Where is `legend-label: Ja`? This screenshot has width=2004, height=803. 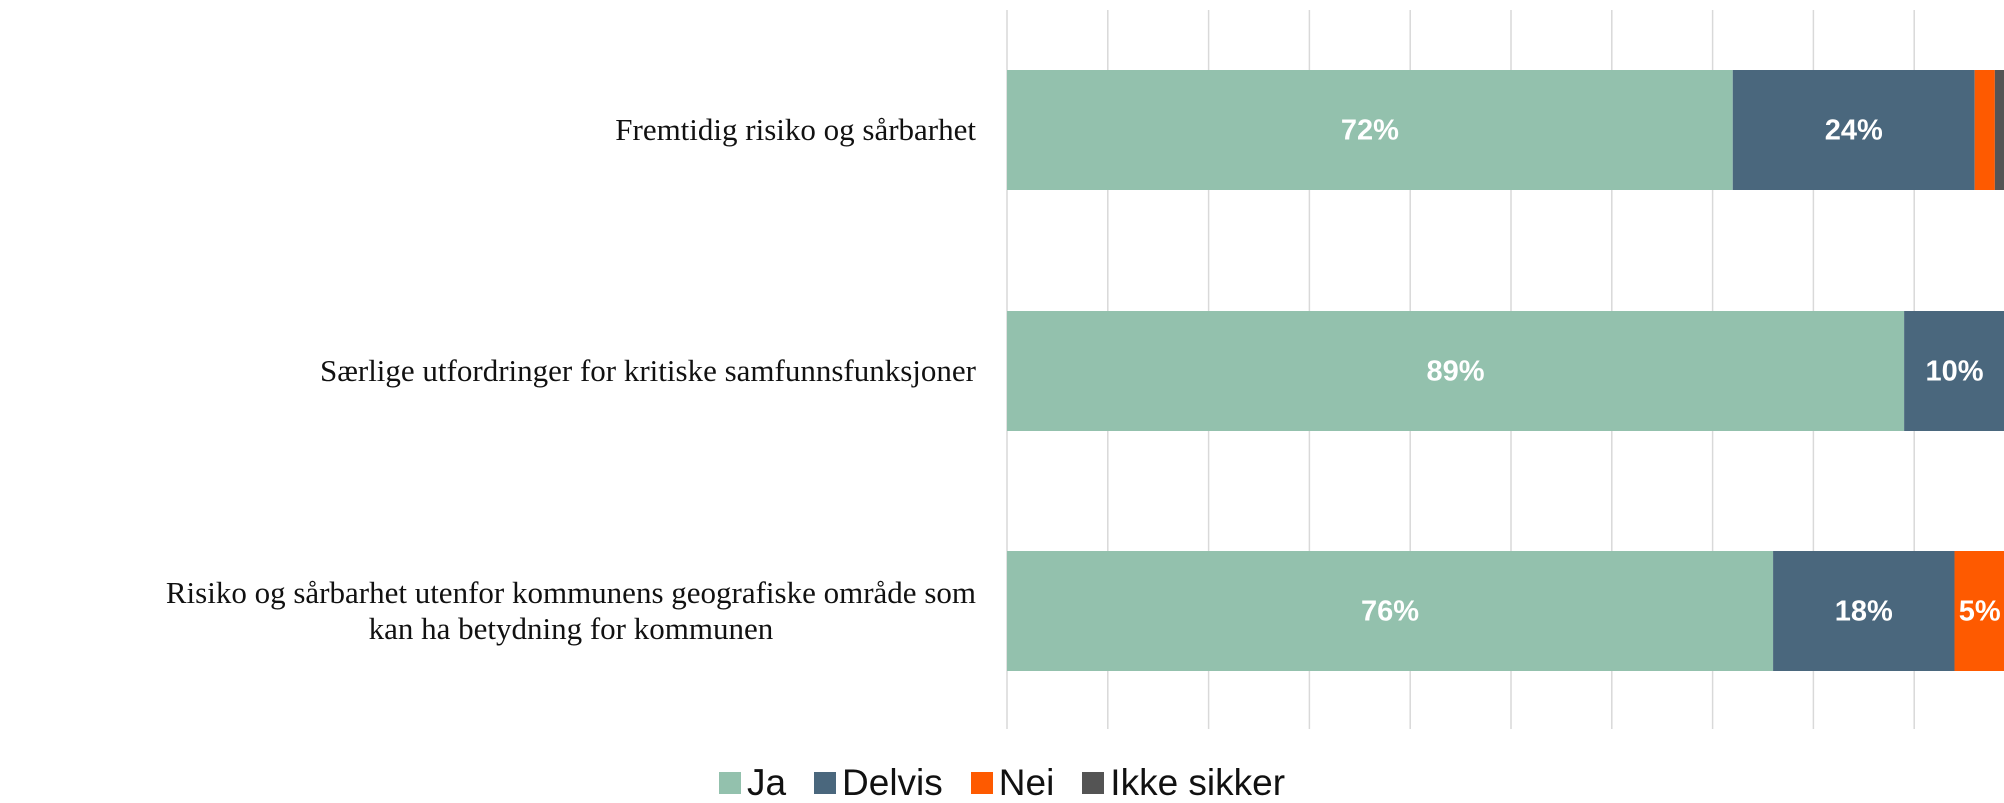
legend-label: Ja is located at coordinates (766, 782).